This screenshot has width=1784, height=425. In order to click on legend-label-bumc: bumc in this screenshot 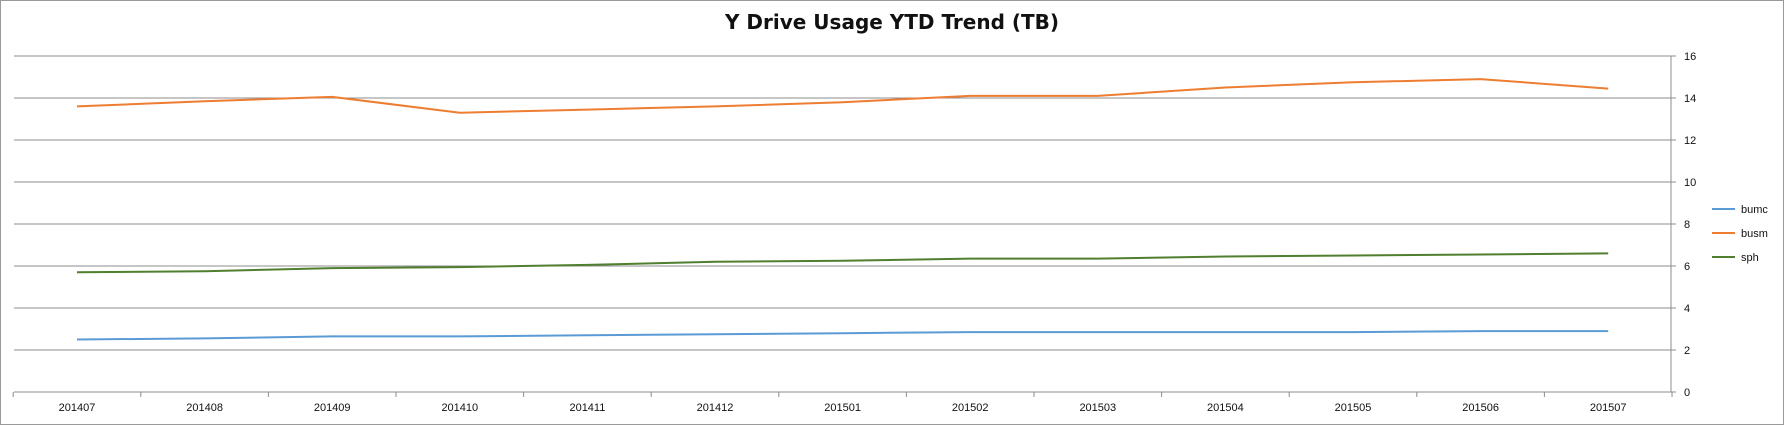, I will do `click(1754, 210)`.